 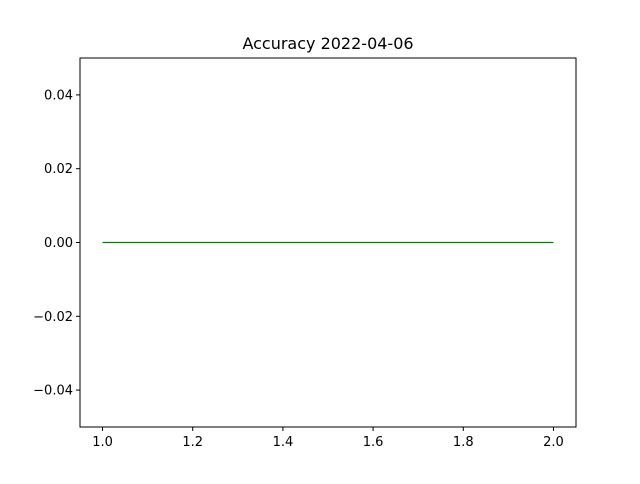 I want to click on y-axis: −0.04 −0.02 0.00 0.02 0.04, so click(x=56, y=243).